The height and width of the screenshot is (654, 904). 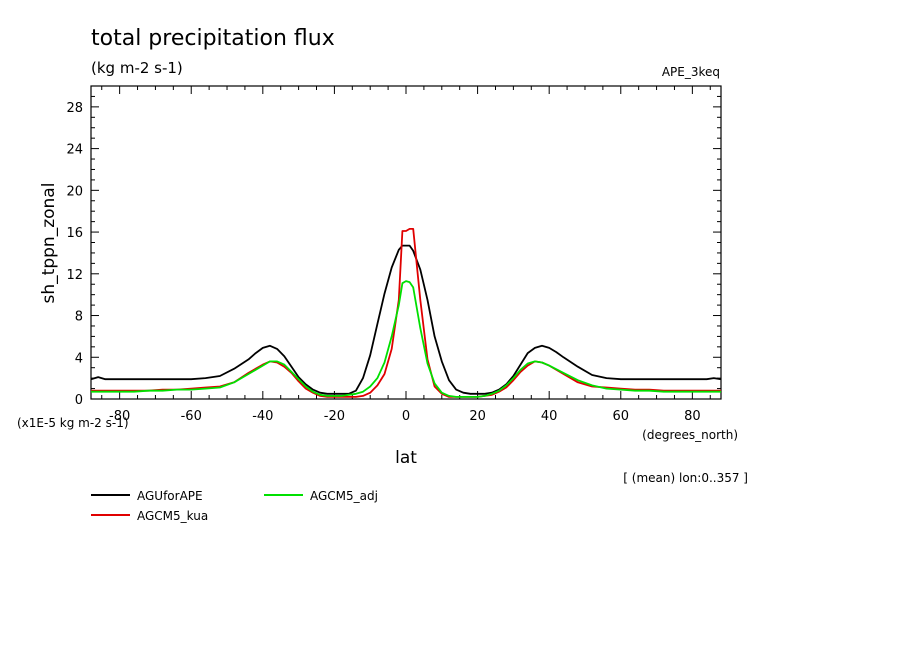 What do you see at coordinates (74, 233) in the screenshot?
I see `y-tick-label: 16` at bounding box center [74, 233].